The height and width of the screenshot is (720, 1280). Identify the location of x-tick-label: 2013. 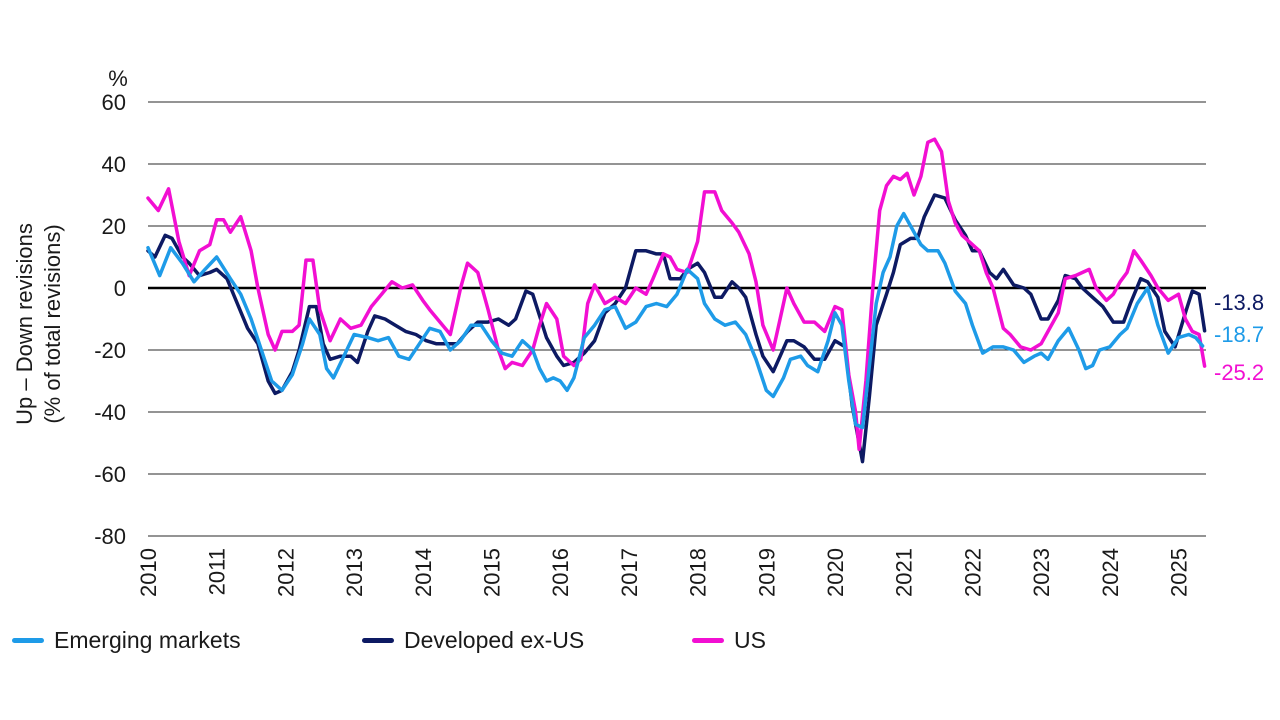
(354, 572).